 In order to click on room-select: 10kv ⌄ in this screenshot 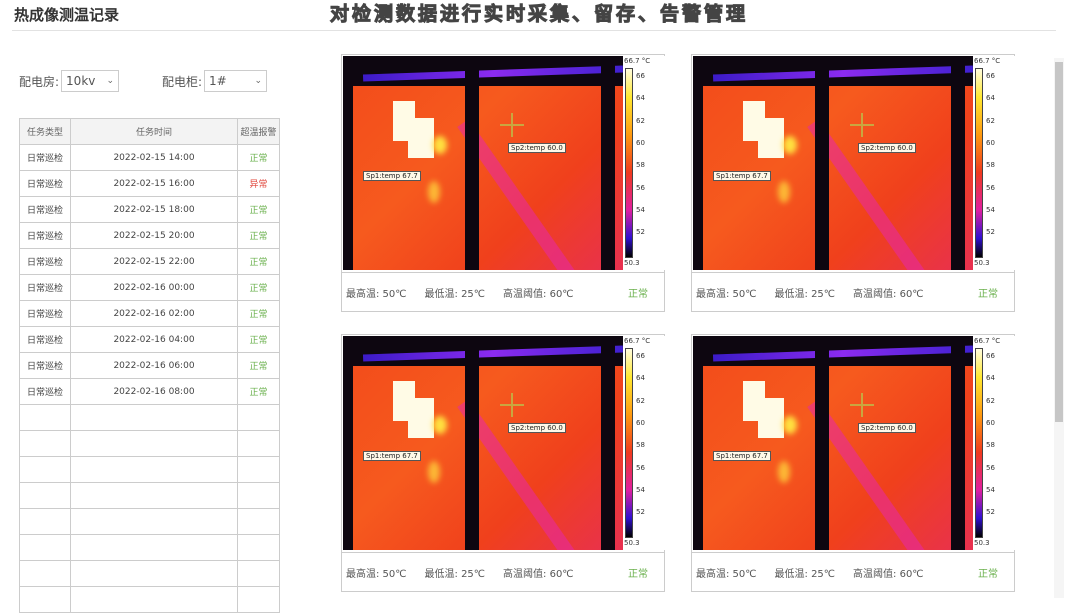, I will do `click(90, 81)`.